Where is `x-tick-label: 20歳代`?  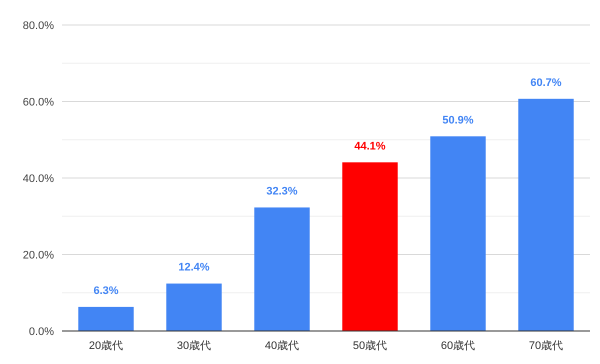
x-tick-label: 20歳代 is located at coordinates (106, 345).